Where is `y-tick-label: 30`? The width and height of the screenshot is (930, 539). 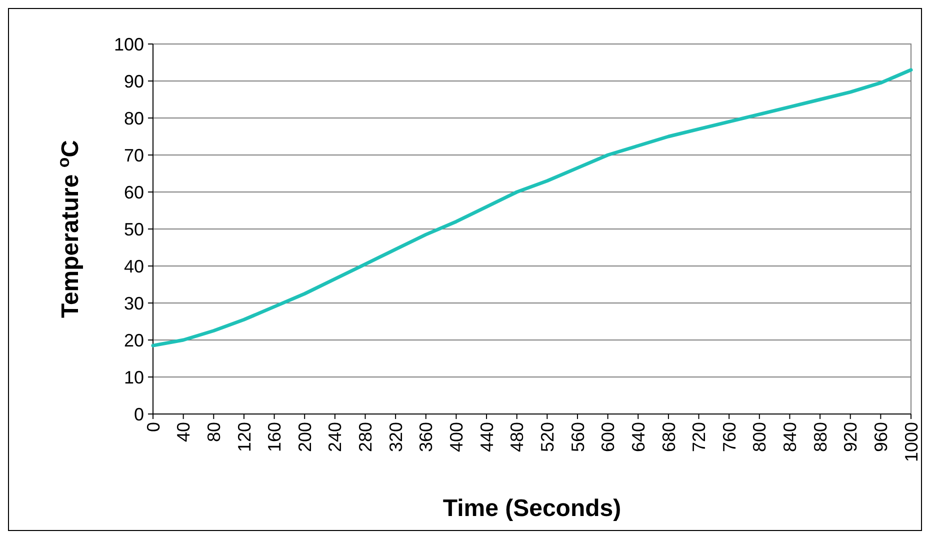 y-tick-label: 30 is located at coordinates (134, 303).